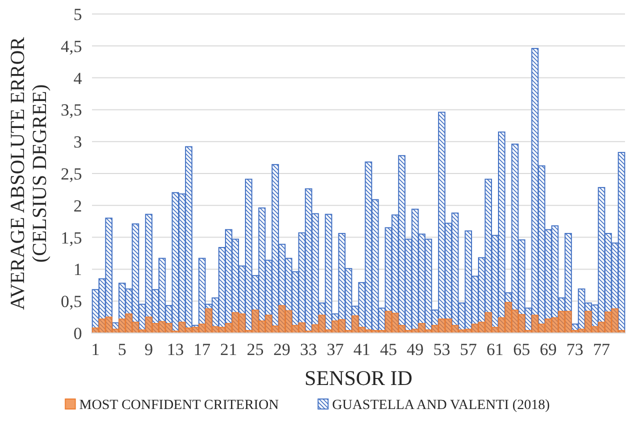 This screenshot has width=629, height=423. I want to click on y-tick-label: 3, so click(78, 142).